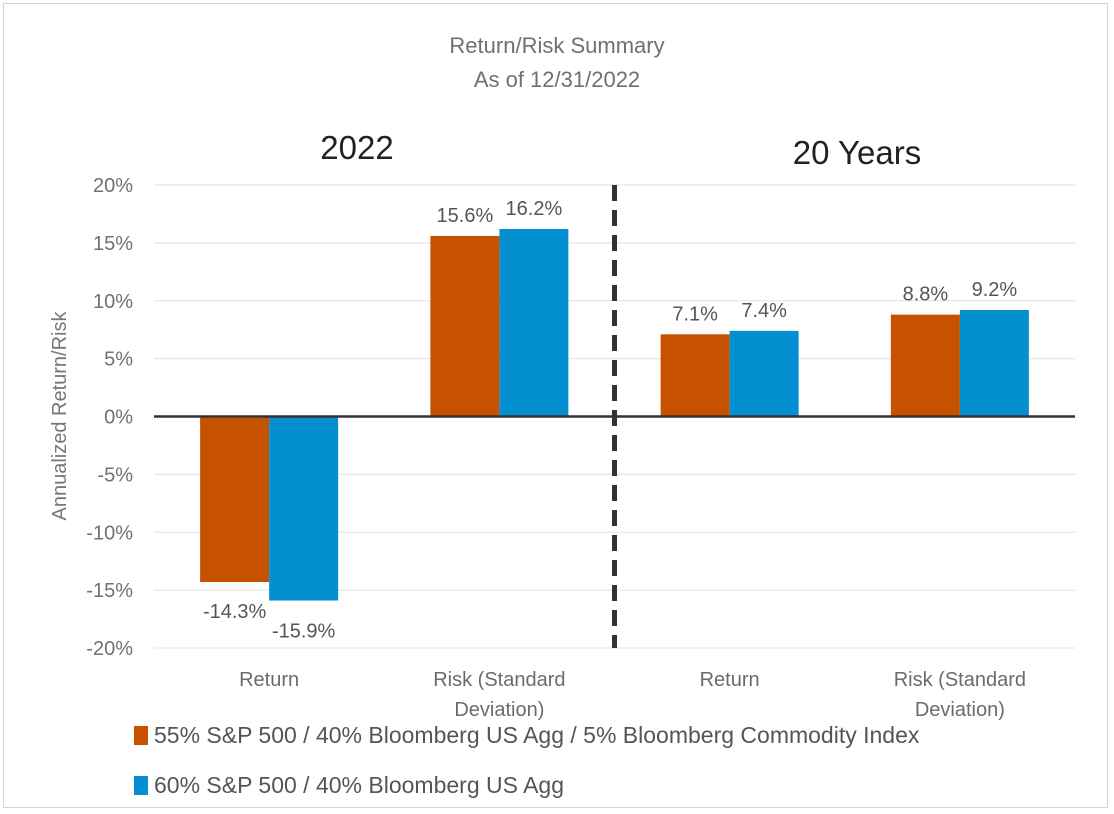 The width and height of the screenshot is (1114, 814). Describe the element at coordinates (113, 302) in the screenshot. I see `y-tick-label: 10%` at that location.